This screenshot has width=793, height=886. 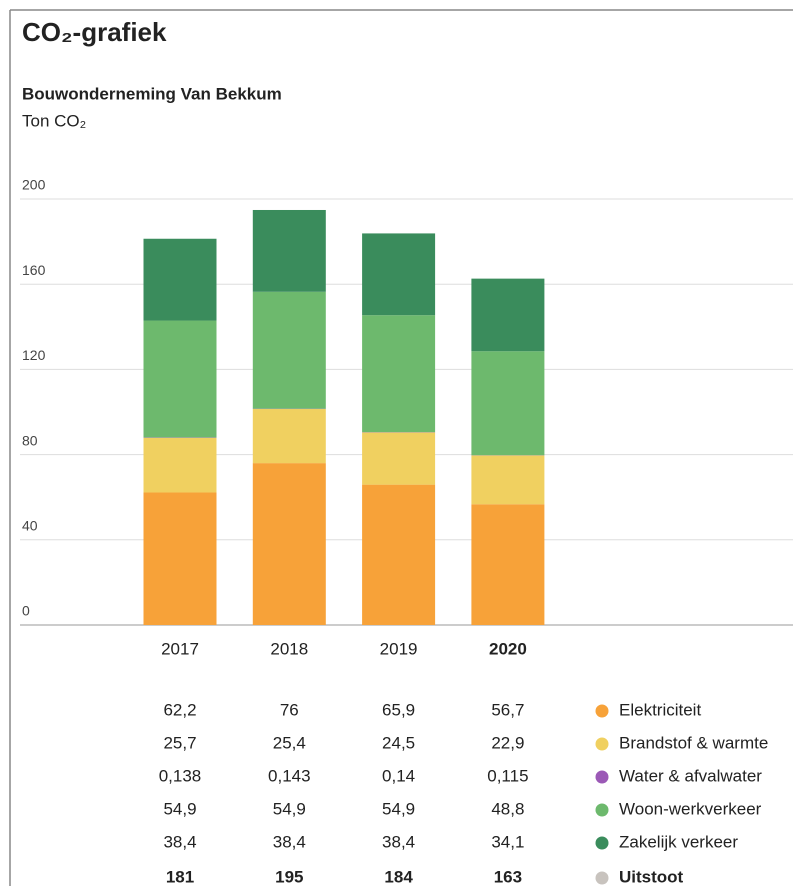 I want to click on total-cell: 181, so click(x=180, y=876).